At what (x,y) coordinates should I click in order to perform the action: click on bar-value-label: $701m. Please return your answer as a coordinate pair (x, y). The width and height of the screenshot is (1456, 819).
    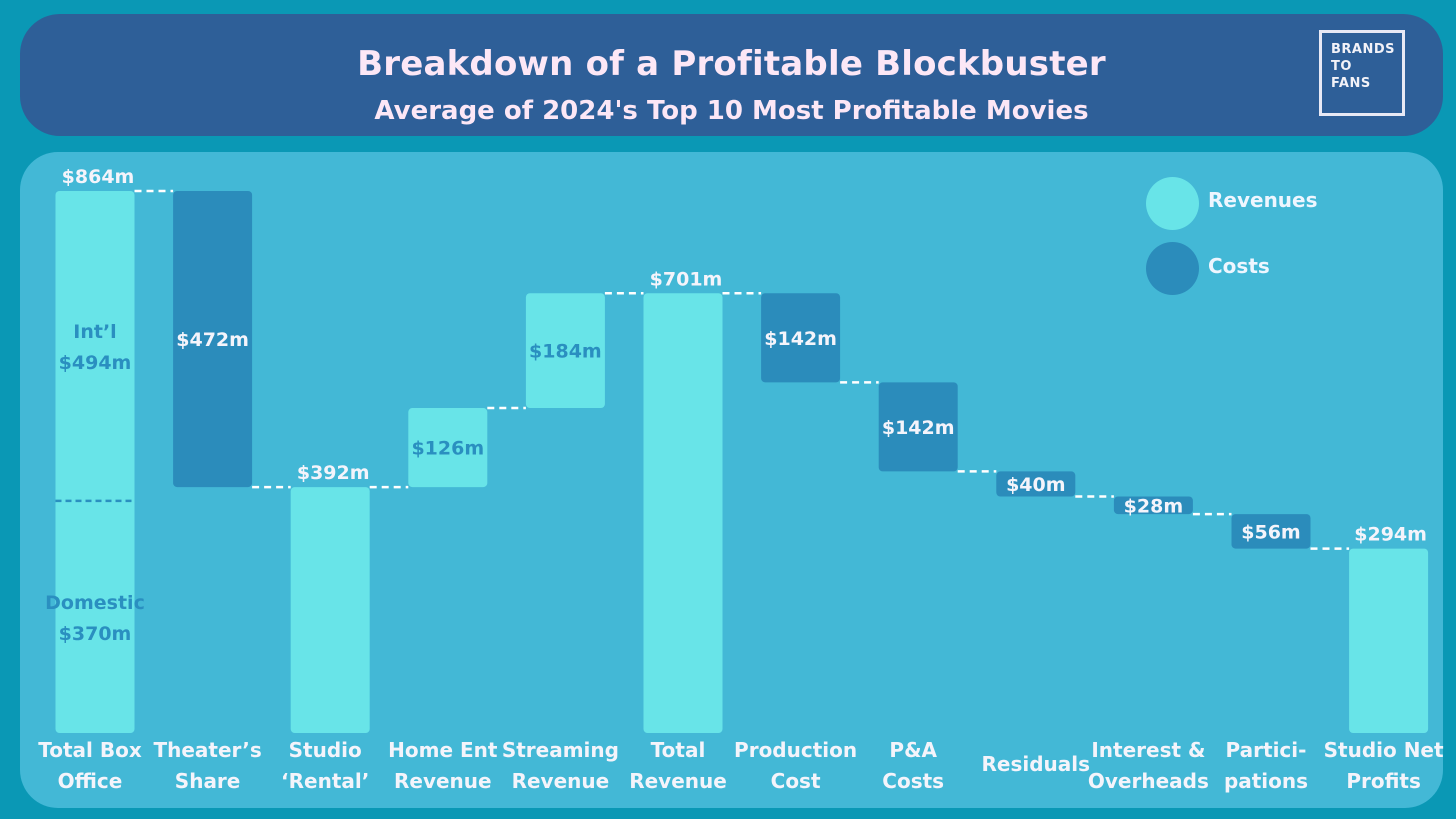
    Looking at the image, I should click on (686, 279).